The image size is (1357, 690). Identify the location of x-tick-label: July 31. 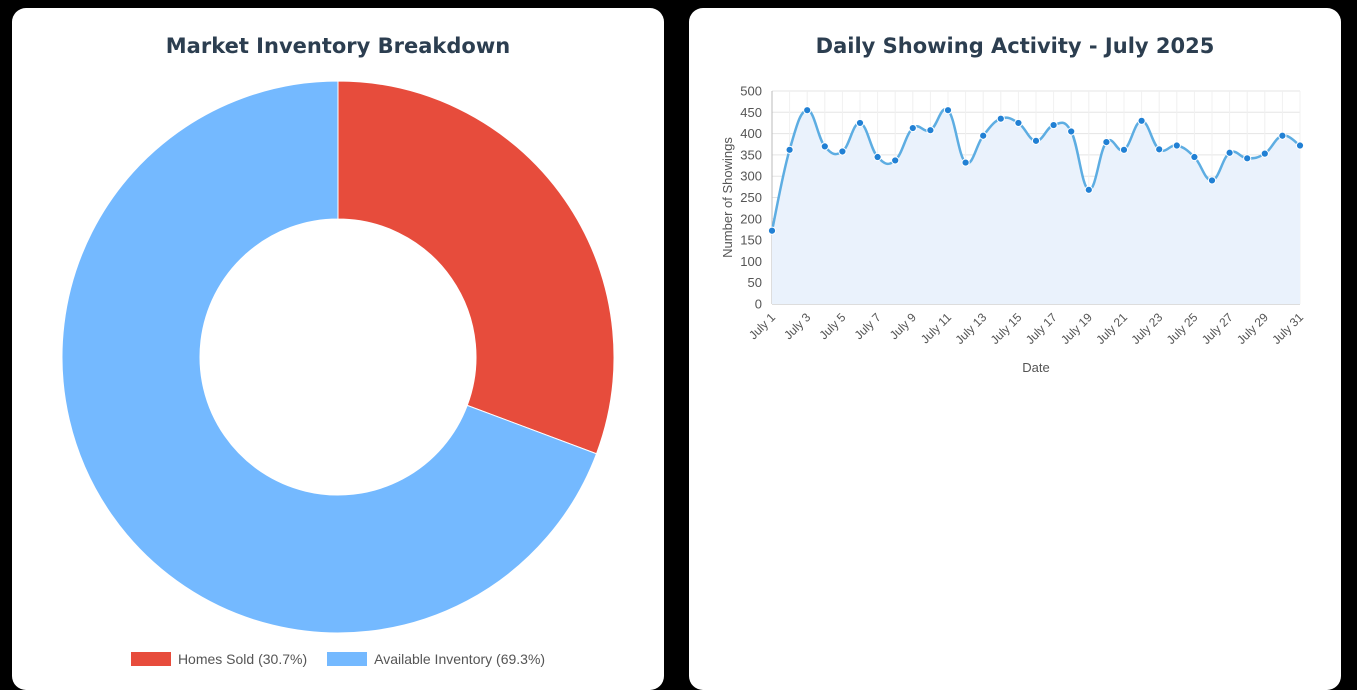
(1287, 328).